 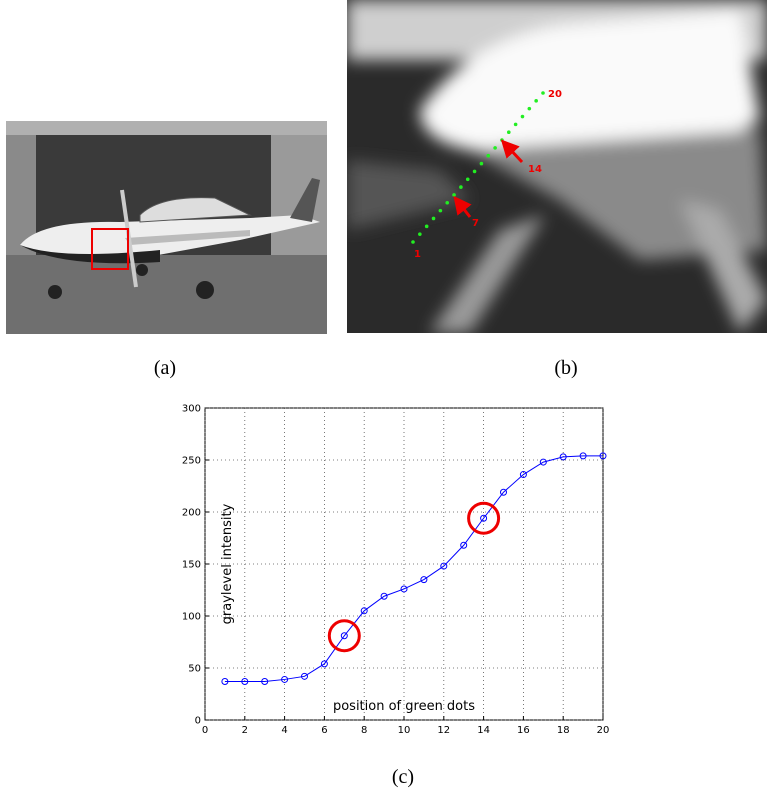 What do you see at coordinates (166, 227) in the screenshot?
I see `photo-airplane` at bounding box center [166, 227].